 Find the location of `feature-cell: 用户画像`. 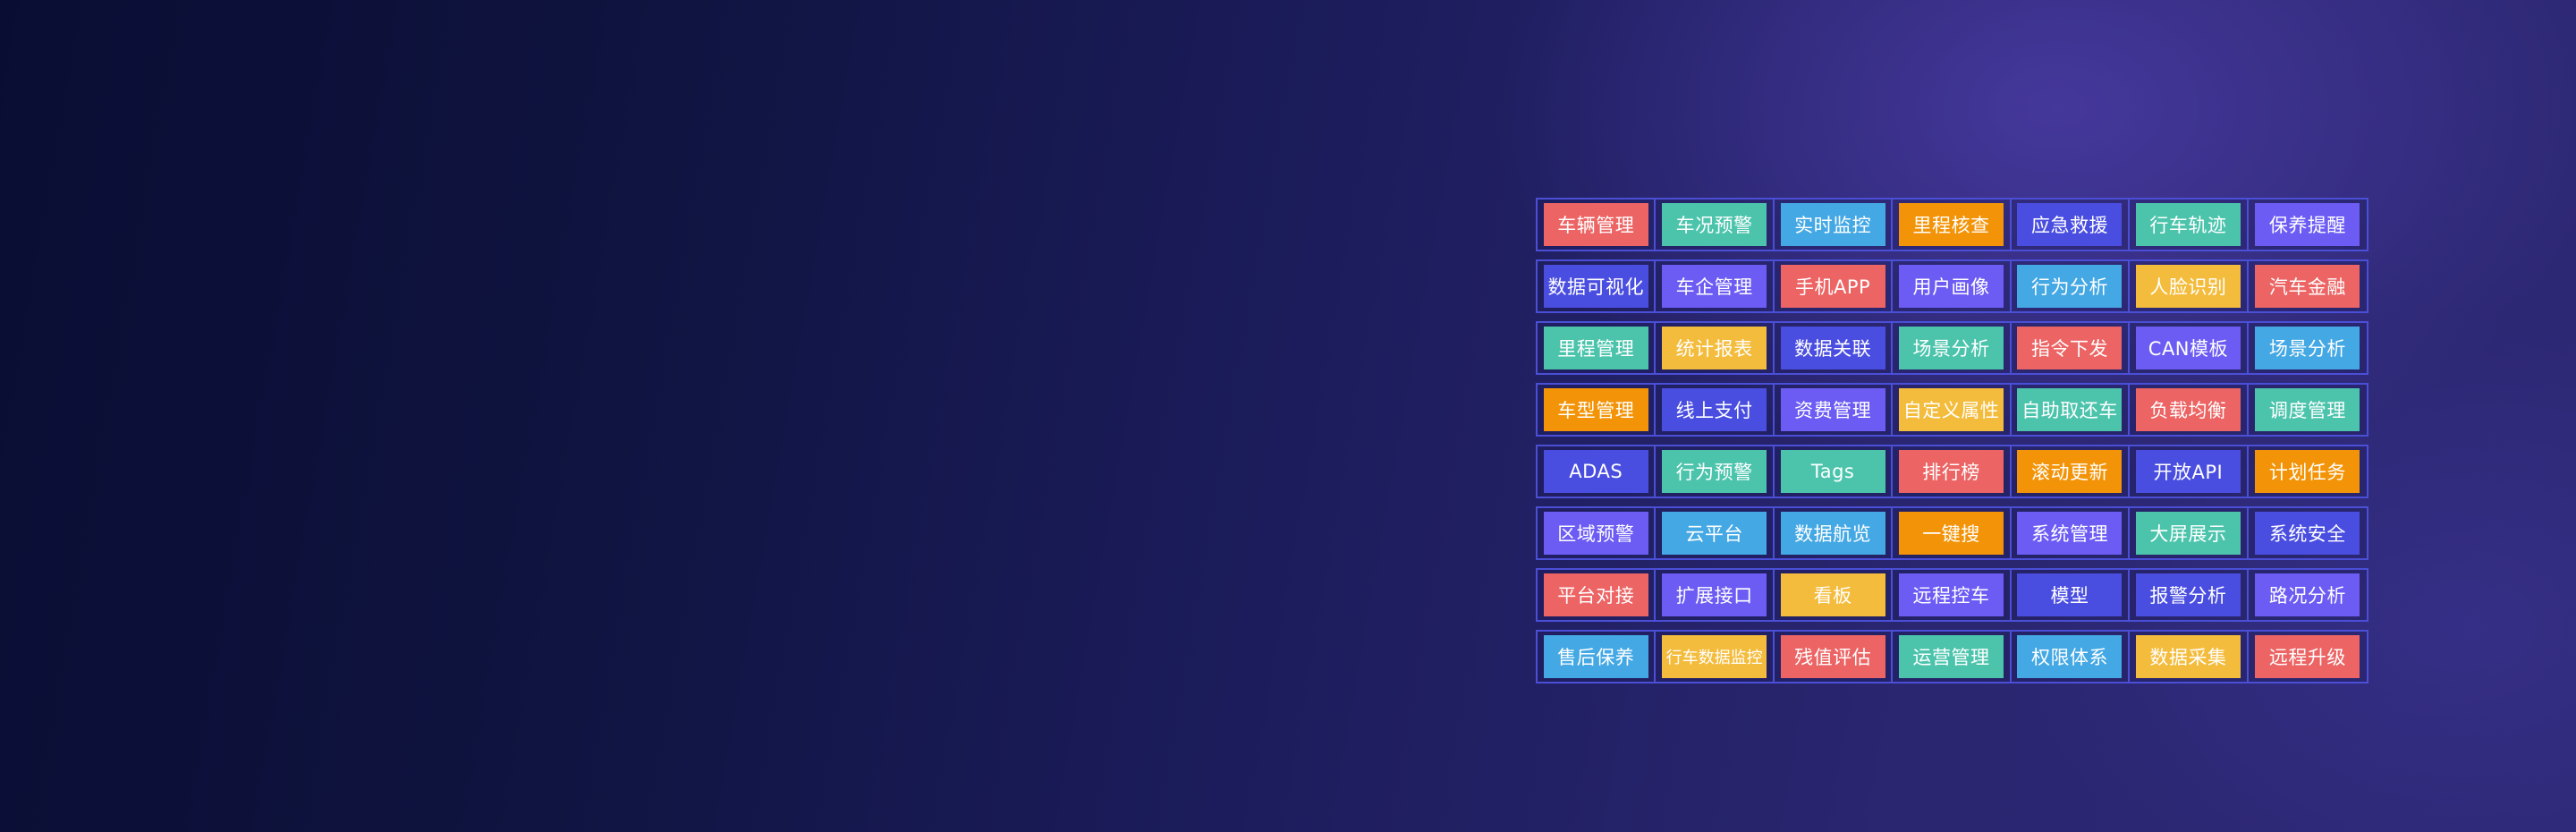

feature-cell: 用户画像 is located at coordinates (1952, 286).